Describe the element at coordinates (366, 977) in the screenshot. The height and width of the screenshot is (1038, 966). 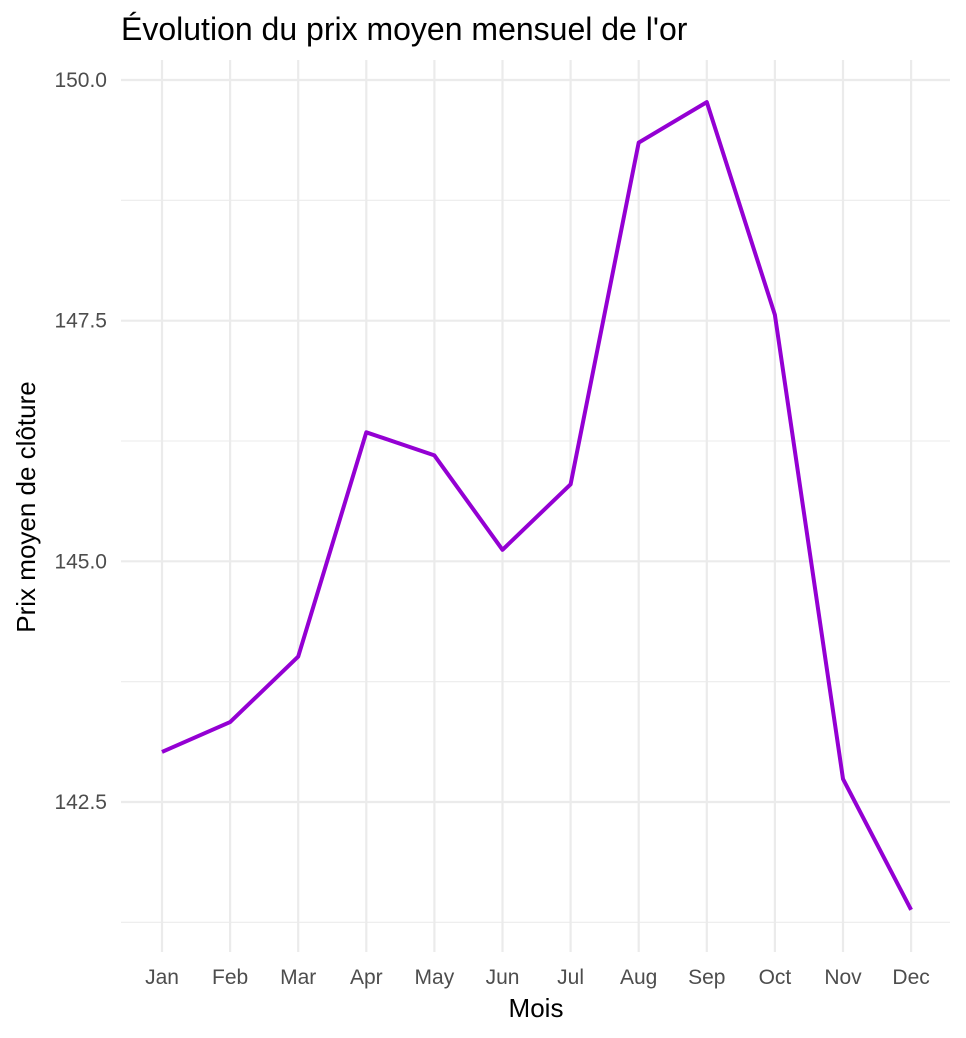
I see `x-tick-label: Apr` at that location.